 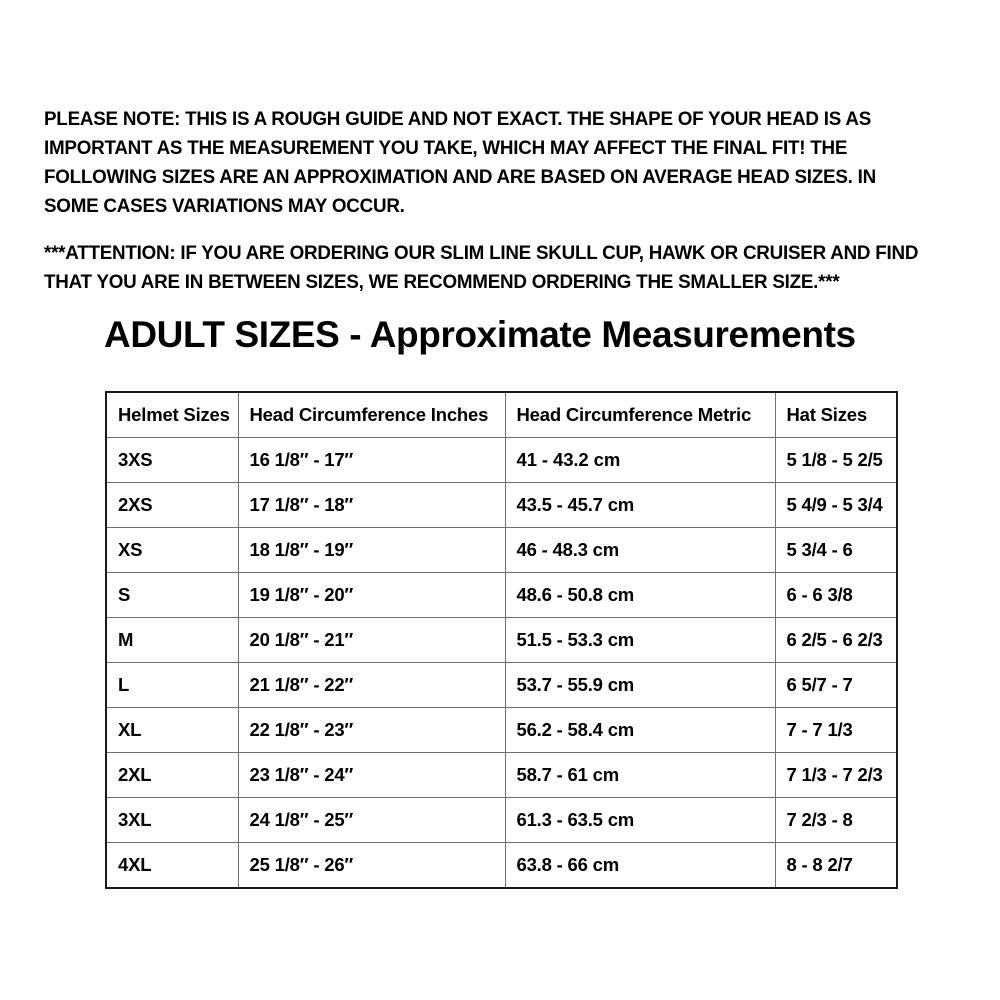 What do you see at coordinates (372, 640) in the screenshot?
I see `cell-head-circumference-inches: 20 1/8″ - 21″` at bounding box center [372, 640].